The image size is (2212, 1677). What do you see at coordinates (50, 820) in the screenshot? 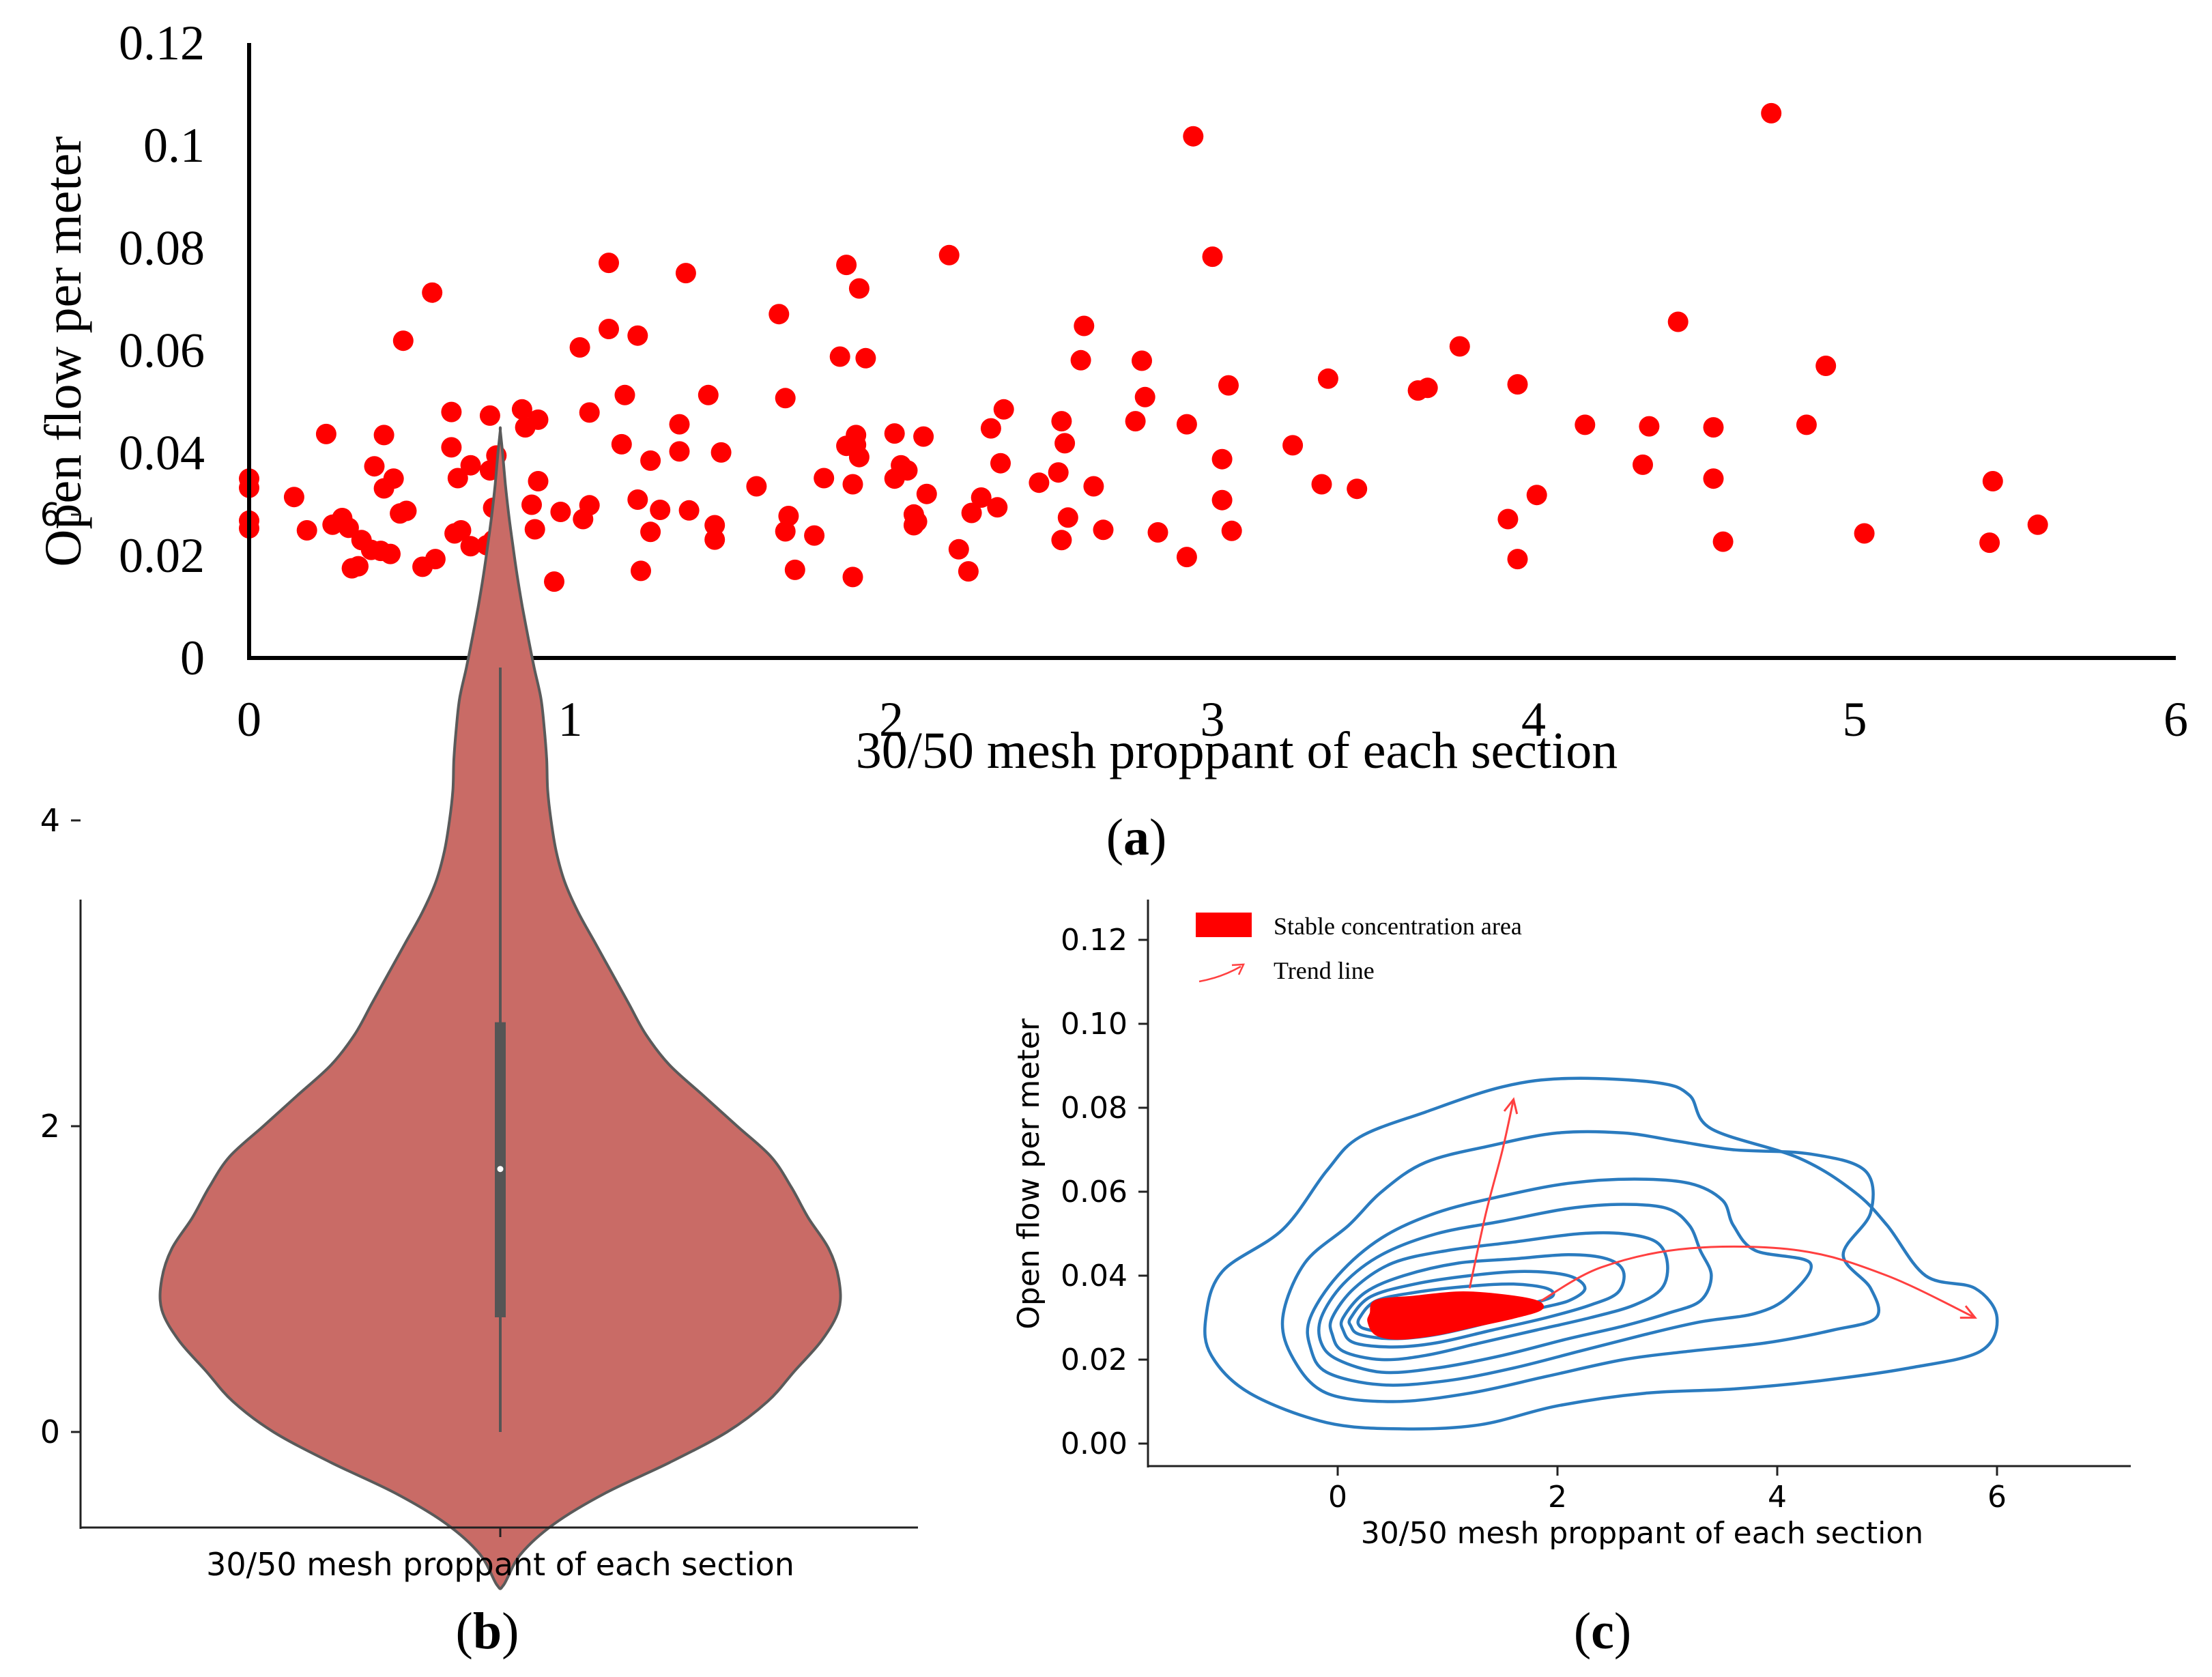
I see `y-tick-label: 4` at bounding box center [50, 820].